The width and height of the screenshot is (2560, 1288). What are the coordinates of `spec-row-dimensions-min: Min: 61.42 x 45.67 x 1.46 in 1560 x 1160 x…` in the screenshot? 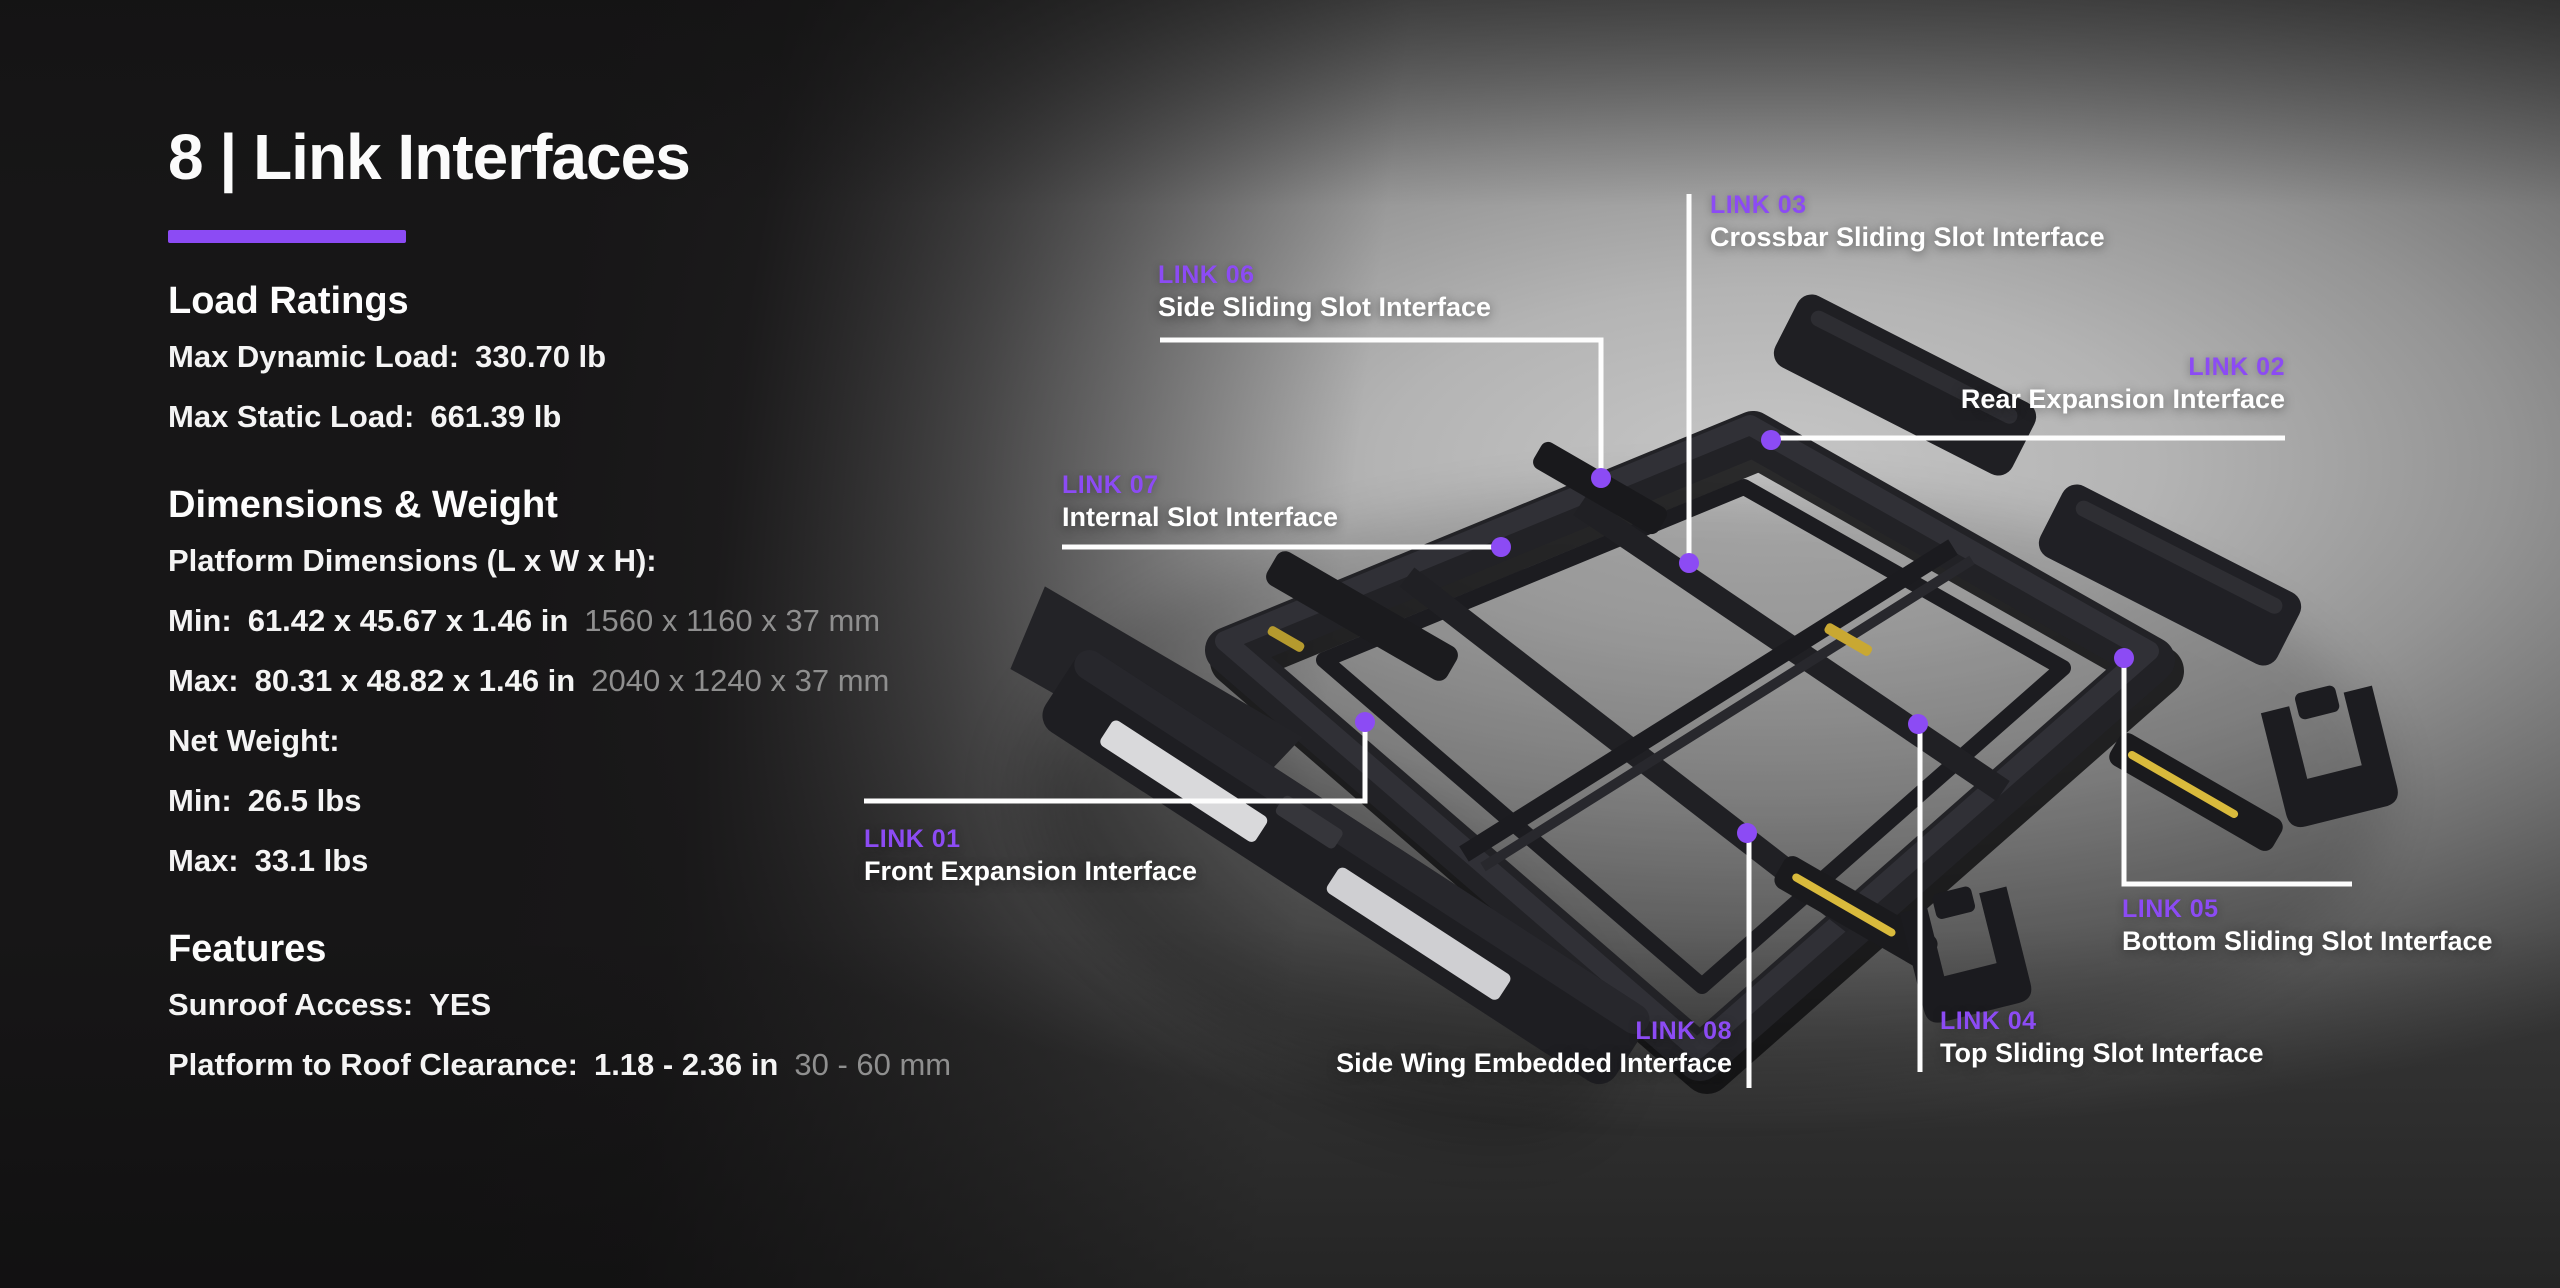 It's located at (524, 620).